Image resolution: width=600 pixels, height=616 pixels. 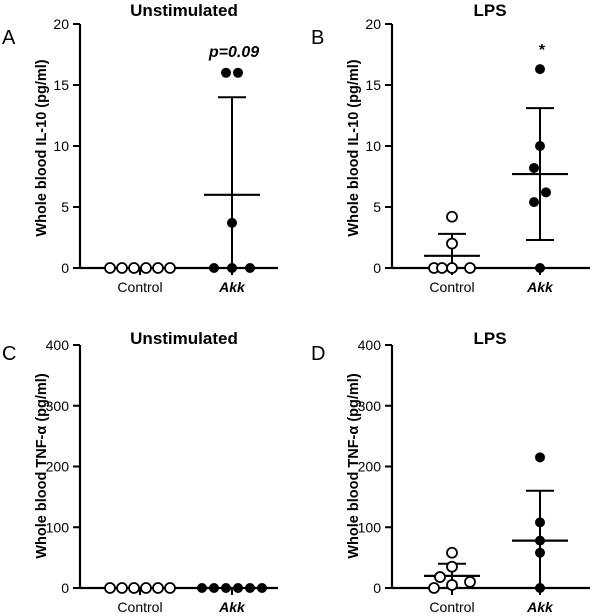 What do you see at coordinates (373, 146) in the screenshot?
I see `panel-b-y-tick-label: 10` at bounding box center [373, 146].